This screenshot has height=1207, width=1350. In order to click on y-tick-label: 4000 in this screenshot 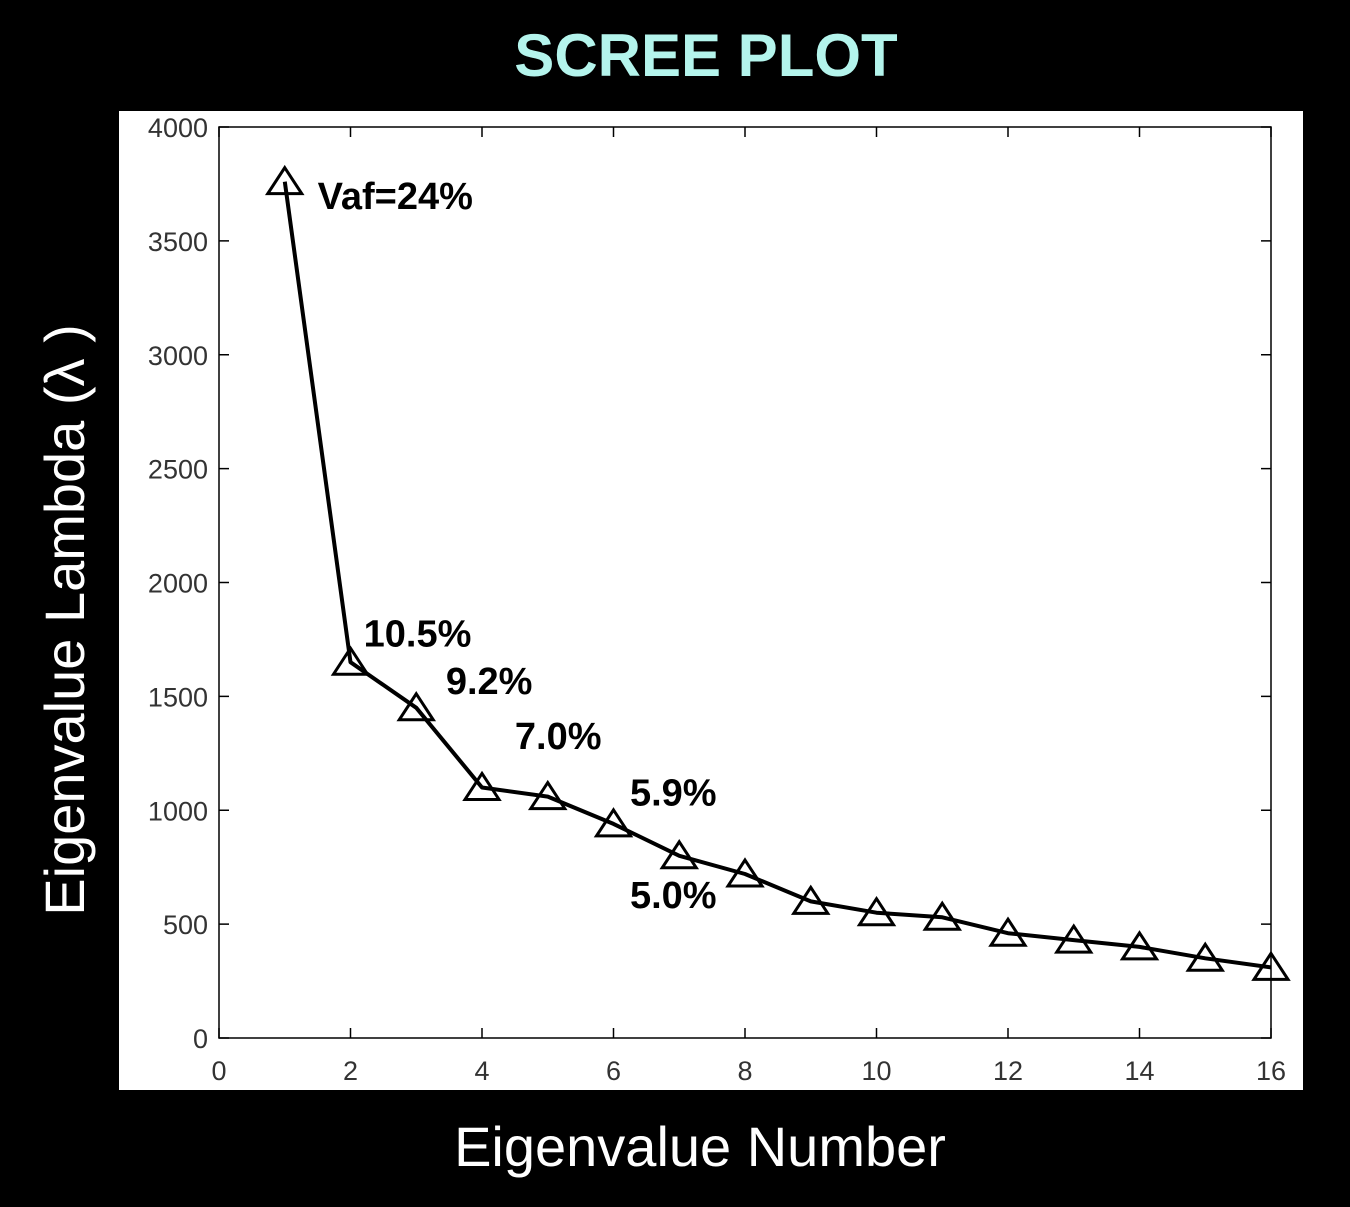, I will do `click(178, 128)`.